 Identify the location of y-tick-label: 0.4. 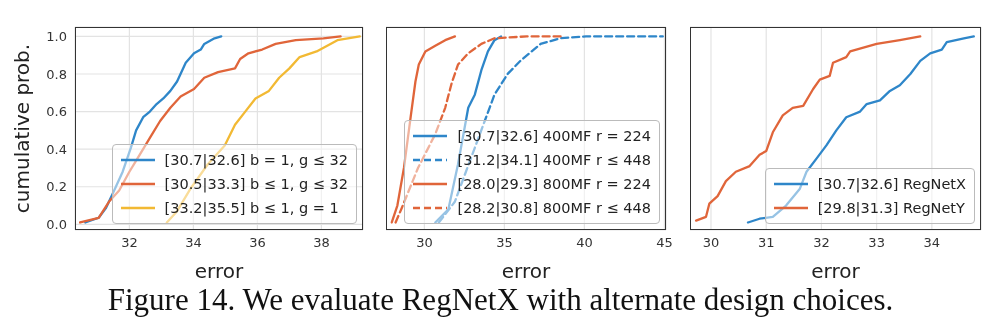
(56, 149).